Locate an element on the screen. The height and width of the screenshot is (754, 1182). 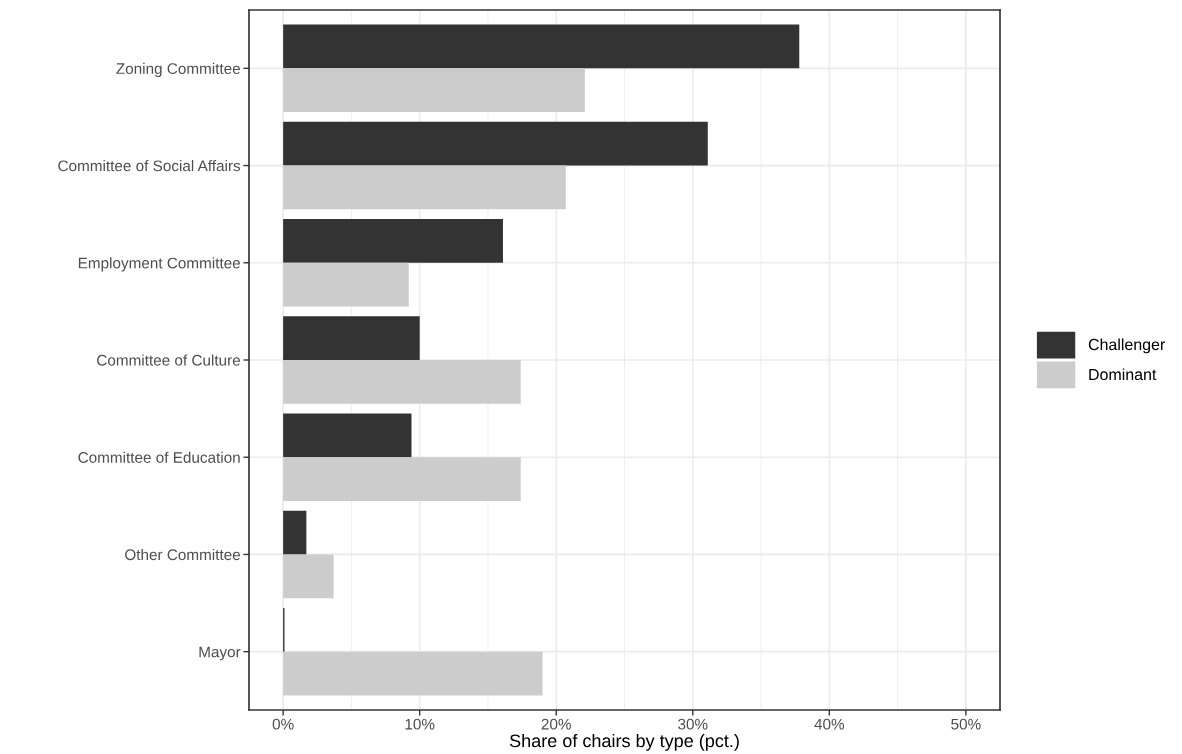
x-tick-label: 30% is located at coordinates (693, 724).